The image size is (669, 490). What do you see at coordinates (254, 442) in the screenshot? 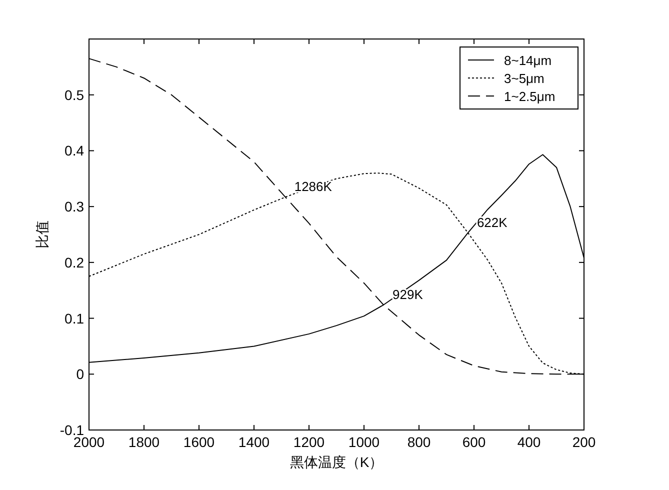
I see `x-tick-label: 1400` at bounding box center [254, 442].